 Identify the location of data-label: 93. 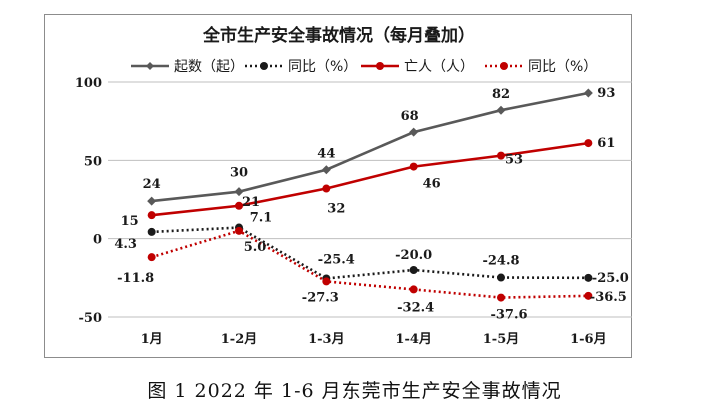
(606, 93).